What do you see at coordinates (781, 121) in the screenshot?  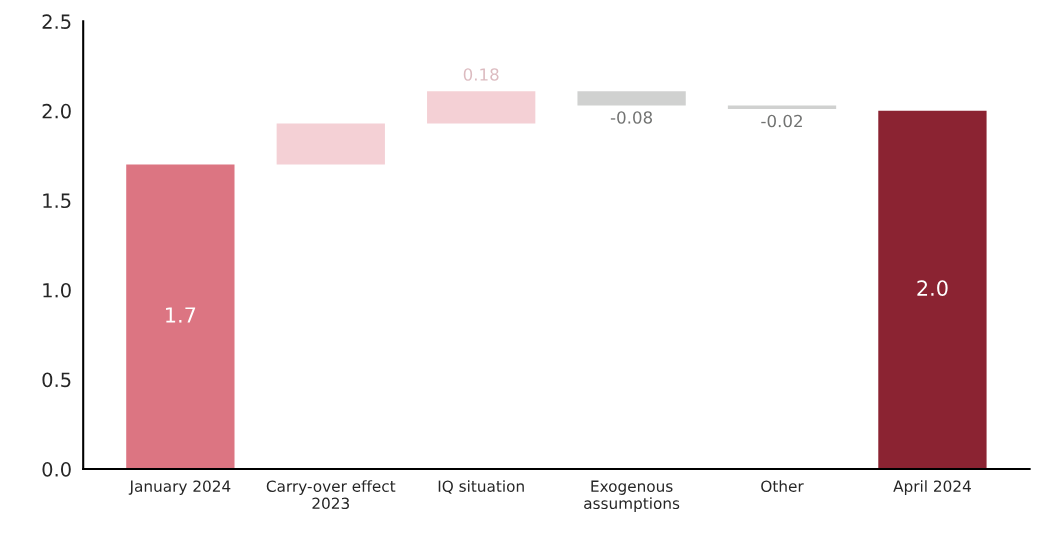 I see `data-label: -0.02` at bounding box center [781, 121].